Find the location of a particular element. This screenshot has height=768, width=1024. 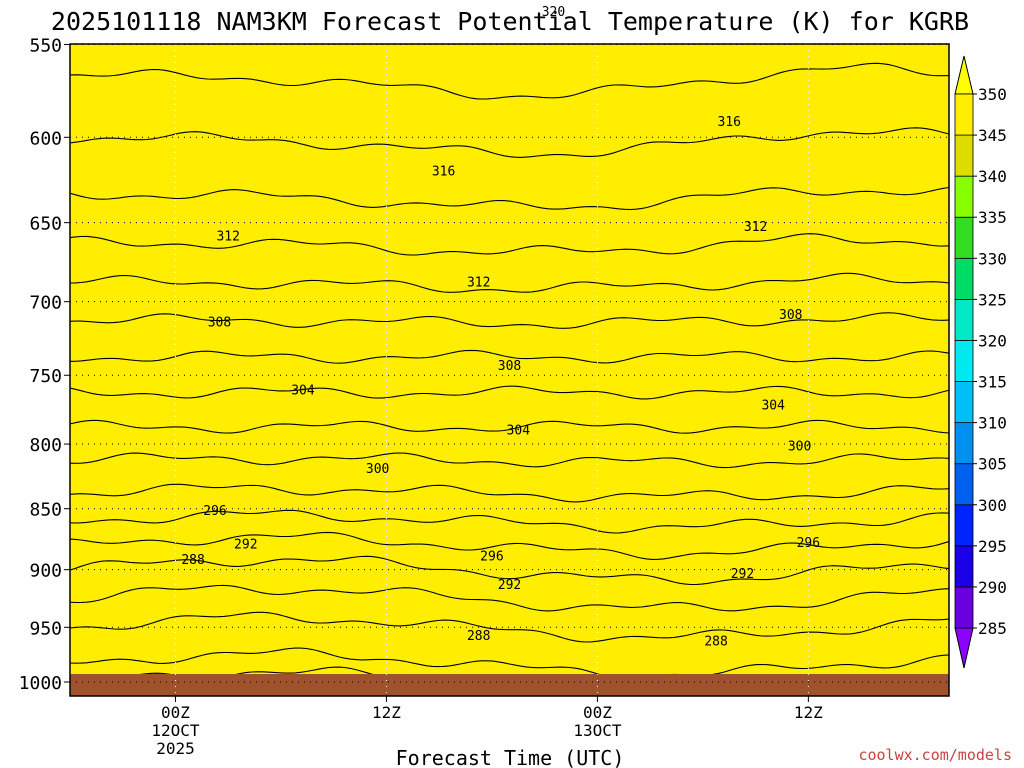

contour-label-24: 304 is located at coordinates (773, 406).